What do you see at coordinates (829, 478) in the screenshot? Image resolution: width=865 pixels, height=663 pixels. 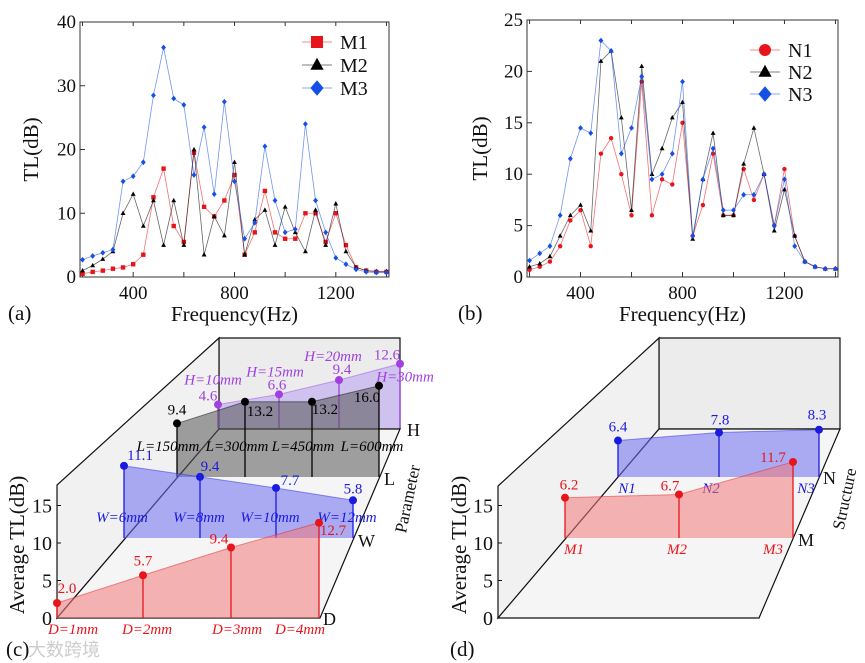 I see `row-letter: N` at bounding box center [829, 478].